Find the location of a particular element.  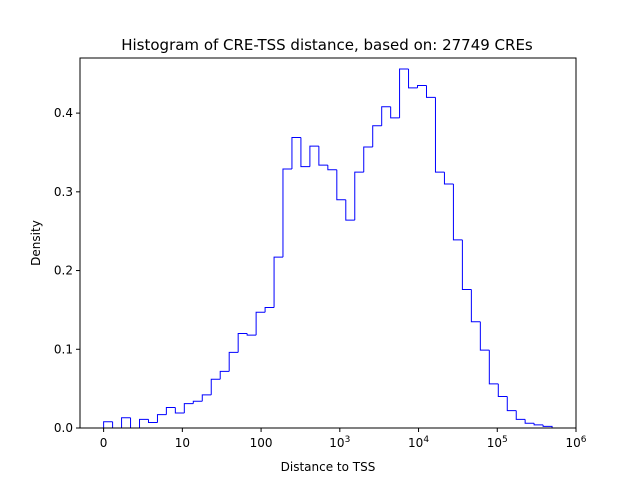

x-tick-label: 0 is located at coordinates (104, 443).